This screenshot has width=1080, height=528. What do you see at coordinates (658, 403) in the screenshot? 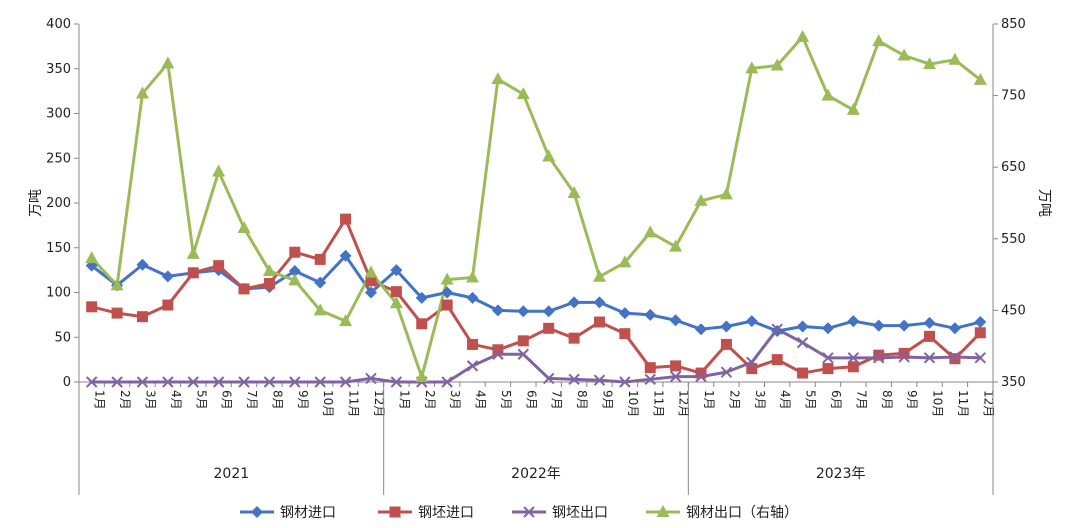
I see `x-tick-label: 11月` at bounding box center [658, 403].